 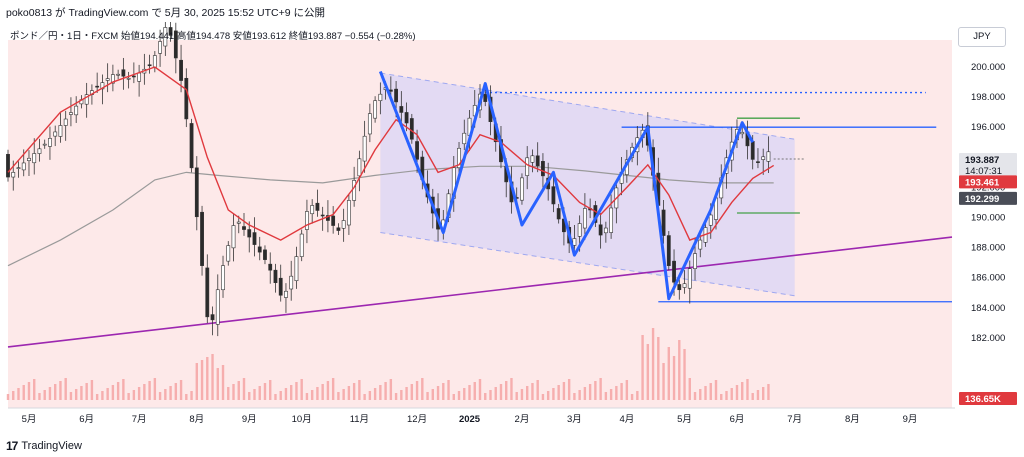 I want to click on last-price-tag-bg, so click(x=988, y=165).